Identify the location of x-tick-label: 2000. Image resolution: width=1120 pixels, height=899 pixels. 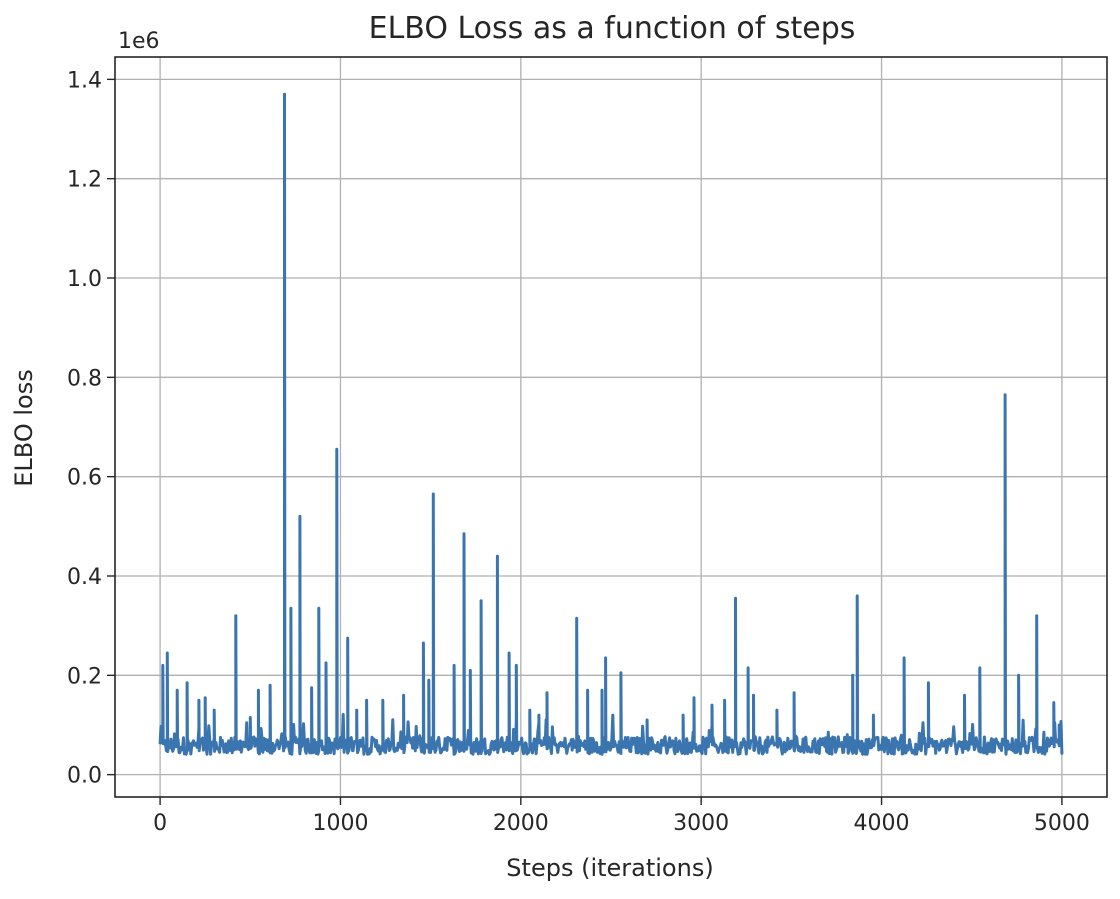
(521, 823).